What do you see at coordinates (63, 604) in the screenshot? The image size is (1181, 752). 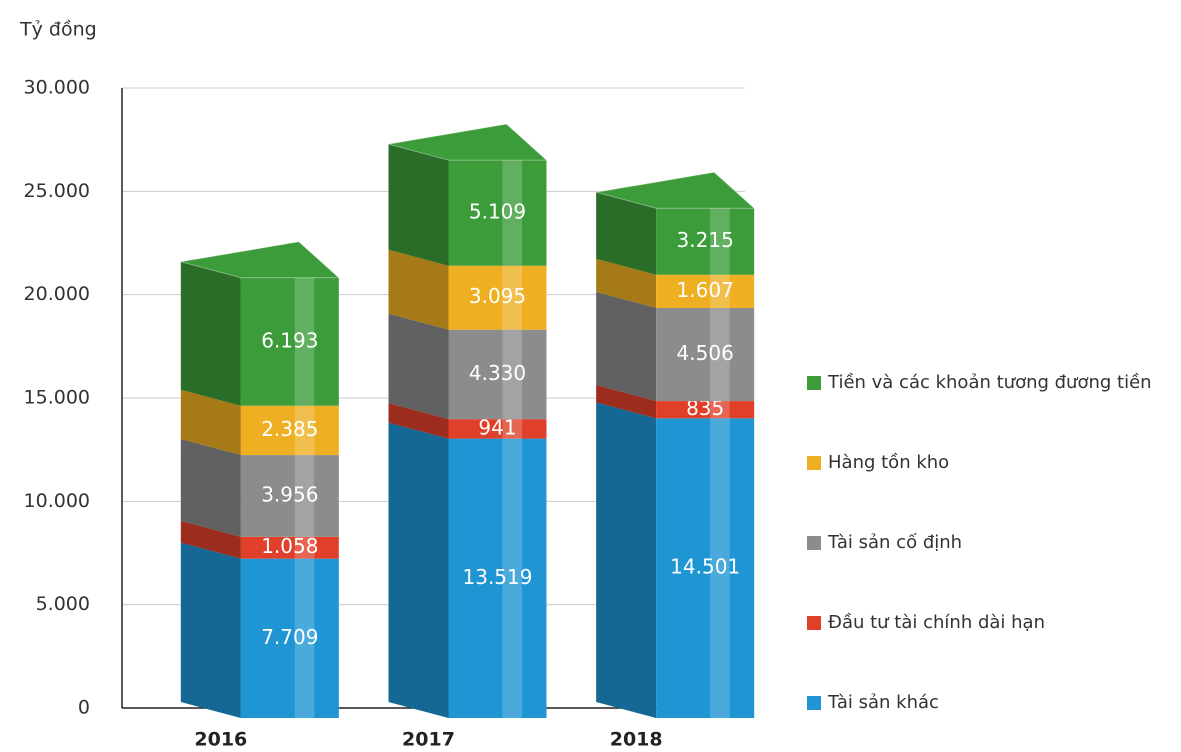 I see `y-tick-label: 5.000` at bounding box center [63, 604].